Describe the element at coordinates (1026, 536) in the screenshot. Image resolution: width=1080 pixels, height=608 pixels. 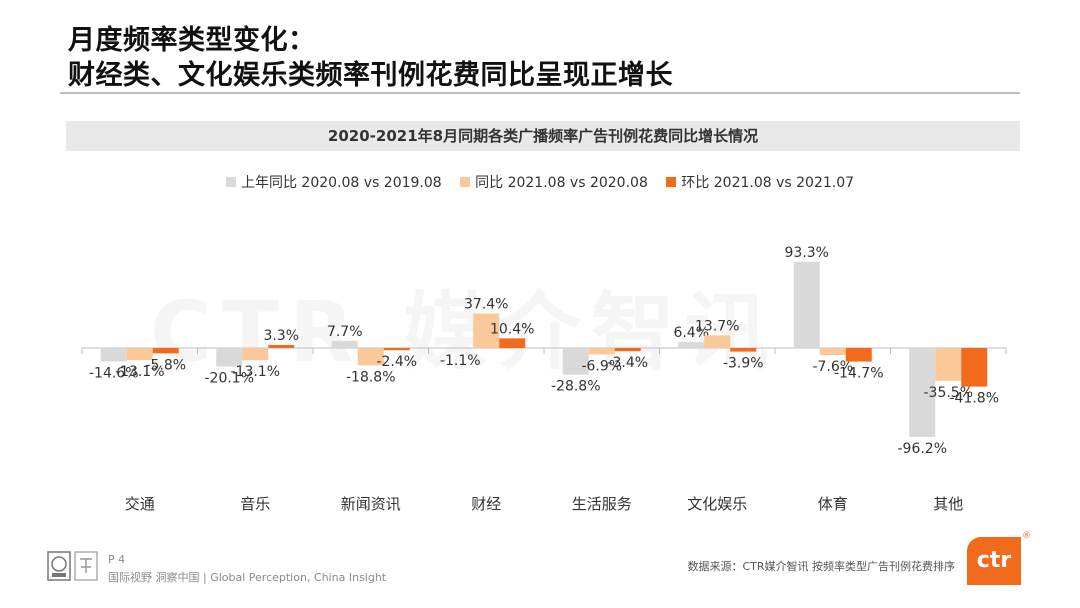
I see `registered-mark-icon: ®` at that location.